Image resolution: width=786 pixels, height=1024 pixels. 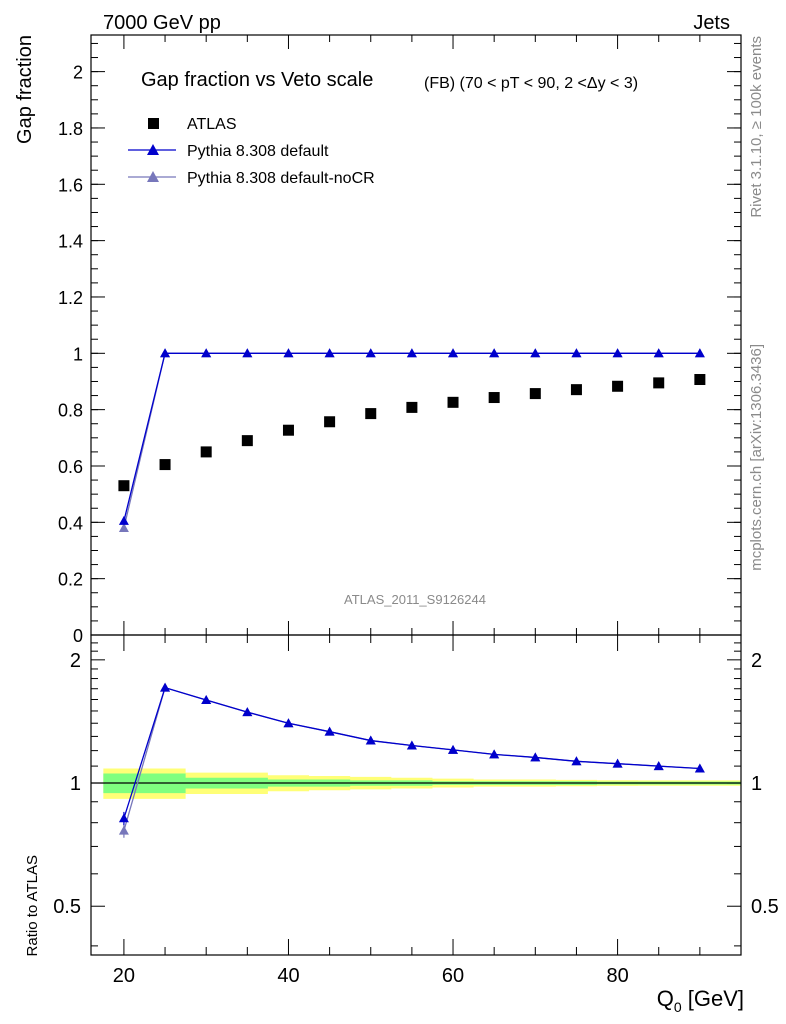 What do you see at coordinates (75, 661) in the screenshot?
I see `ratio-y-tick-label: 2` at bounding box center [75, 661].